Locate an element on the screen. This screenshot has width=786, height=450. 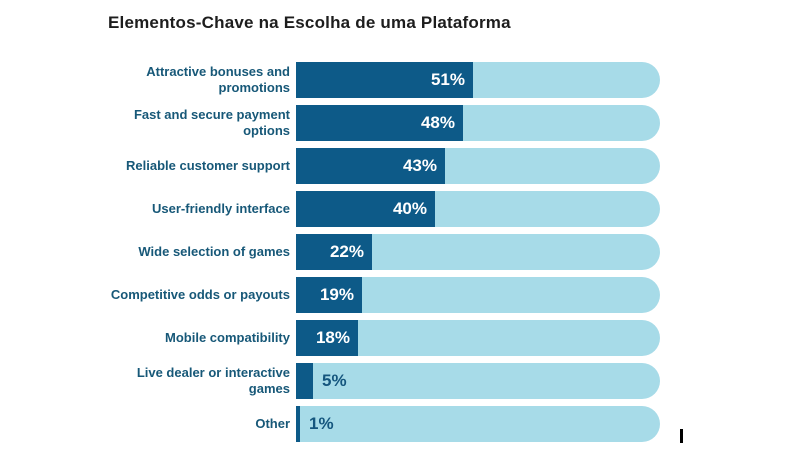
bar-fill: 22% is located at coordinates (334, 252).